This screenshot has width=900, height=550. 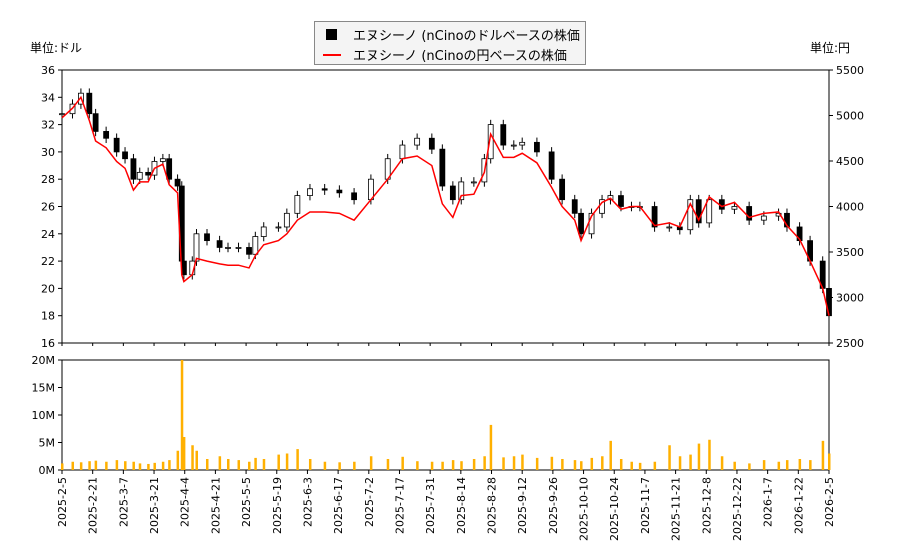 What do you see at coordinates (331, 34) in the screenshot?
I see `legend-swatch-usd` at bounding box center [331, 34].